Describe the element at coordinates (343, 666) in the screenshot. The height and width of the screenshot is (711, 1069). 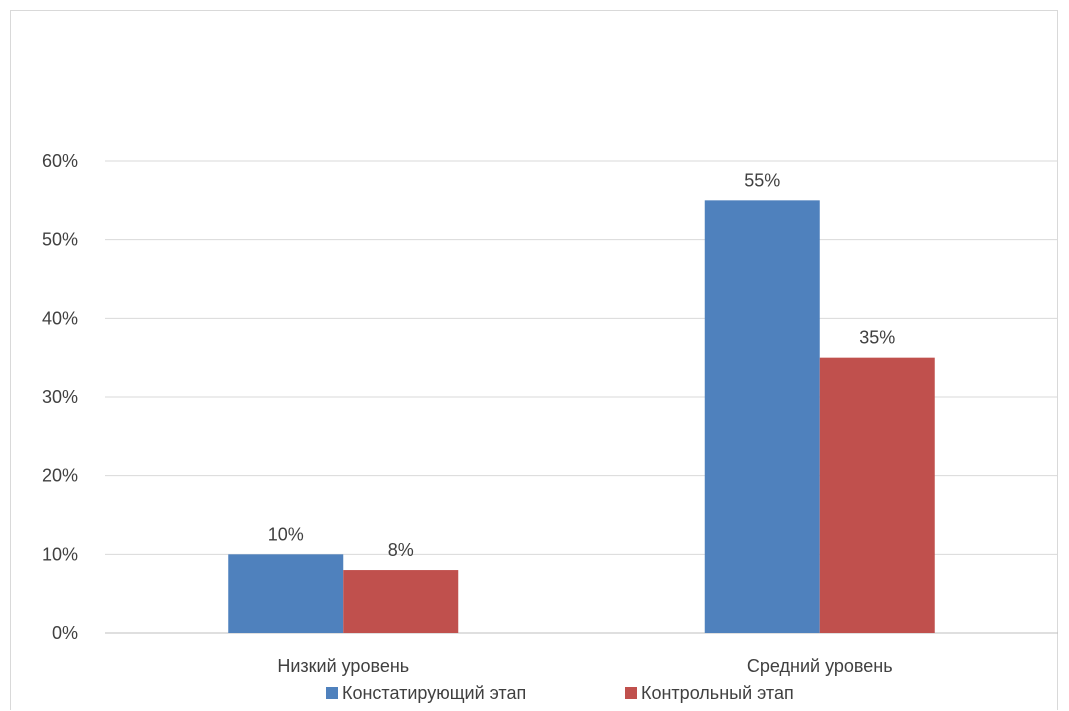
I see `category-label: Низкий уровень` at that location.